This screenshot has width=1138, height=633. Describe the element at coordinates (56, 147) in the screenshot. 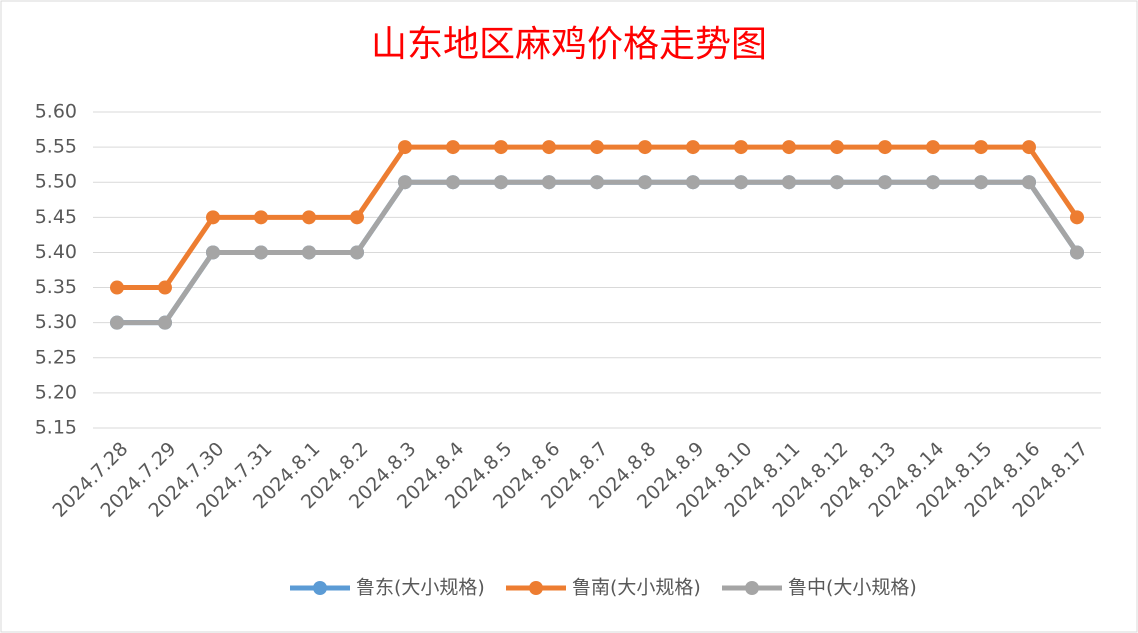

I see `y-tick-label: 5.55` at that location.